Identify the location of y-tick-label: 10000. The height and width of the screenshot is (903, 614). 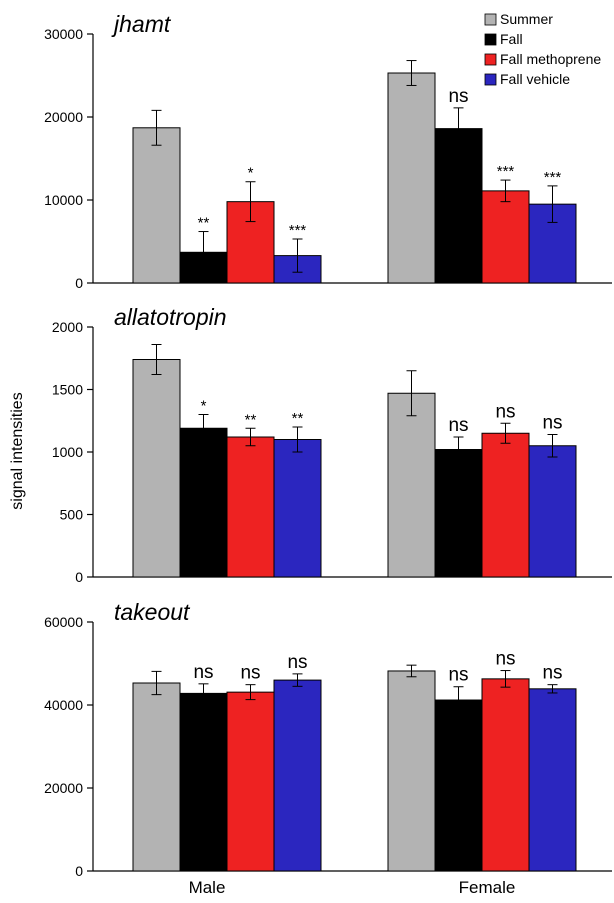
(63, 200).